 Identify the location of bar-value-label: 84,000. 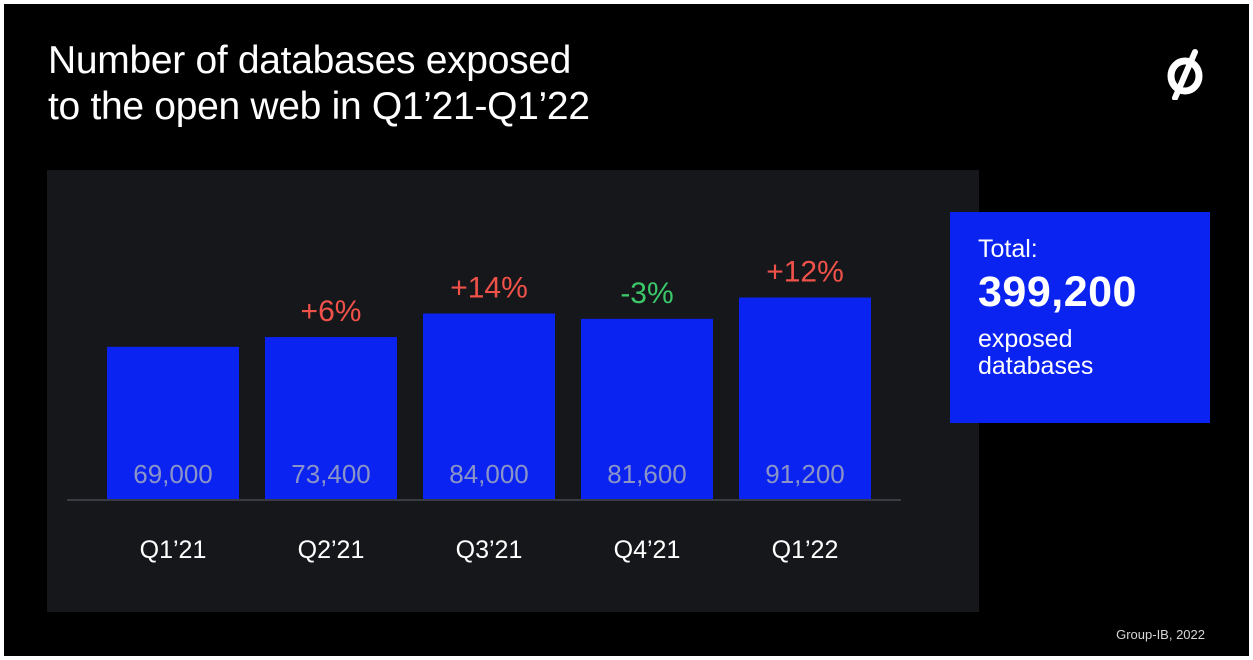
(489, 474).